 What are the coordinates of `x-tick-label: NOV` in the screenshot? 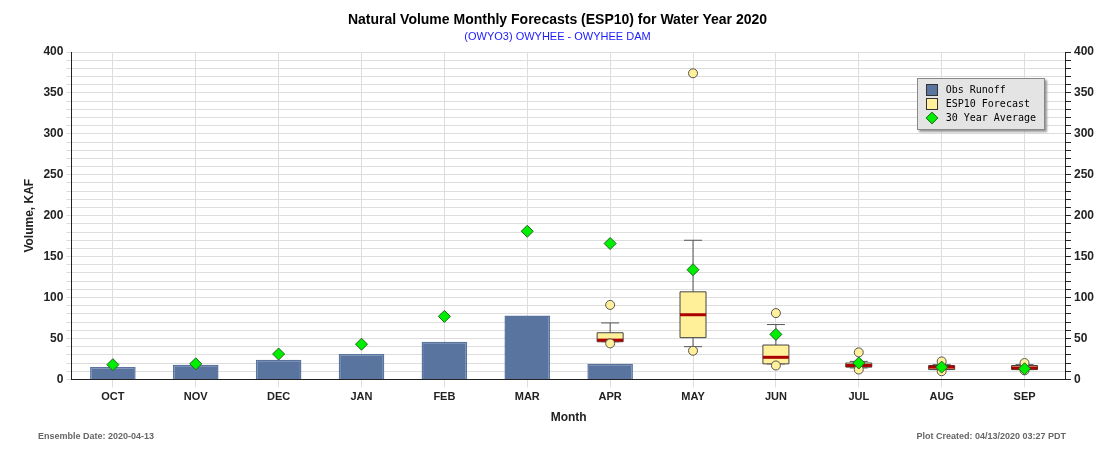 It's located at (196, 396).